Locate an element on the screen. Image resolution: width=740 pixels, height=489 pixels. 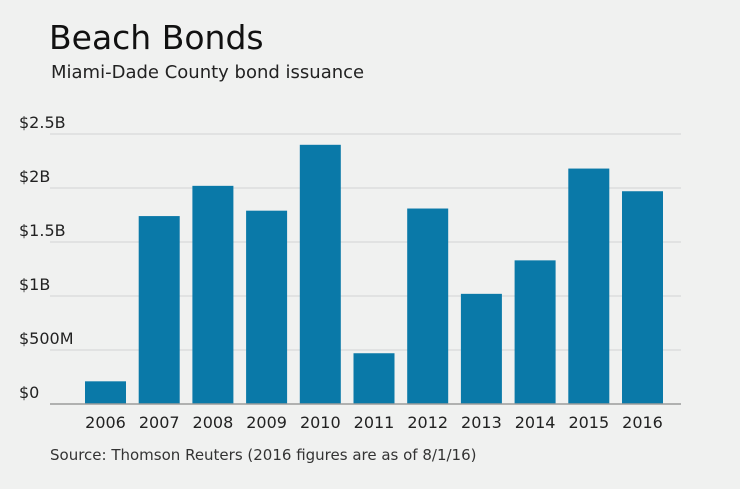
y-tick-label: $0 is located at coordinates (29, 392).